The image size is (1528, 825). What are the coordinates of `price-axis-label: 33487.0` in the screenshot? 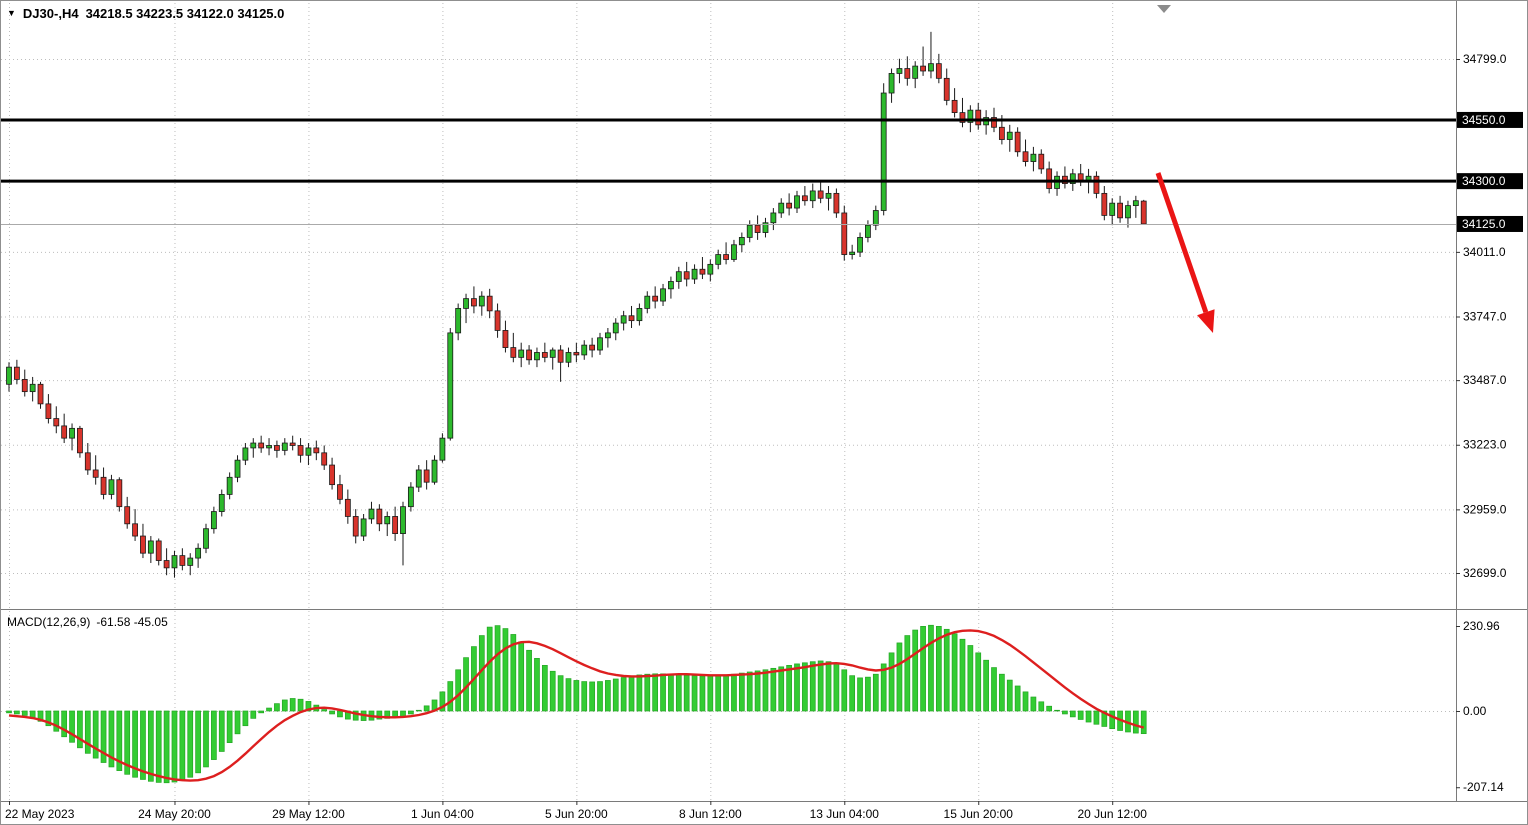 It's located at (1485, 380).